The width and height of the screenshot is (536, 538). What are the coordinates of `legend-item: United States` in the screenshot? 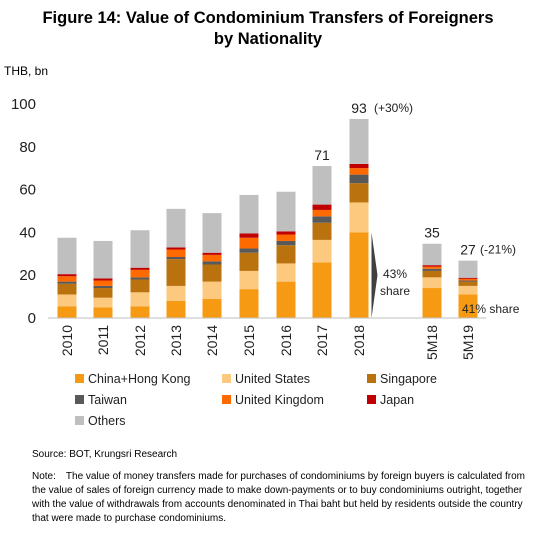 It's located at (266, 379).